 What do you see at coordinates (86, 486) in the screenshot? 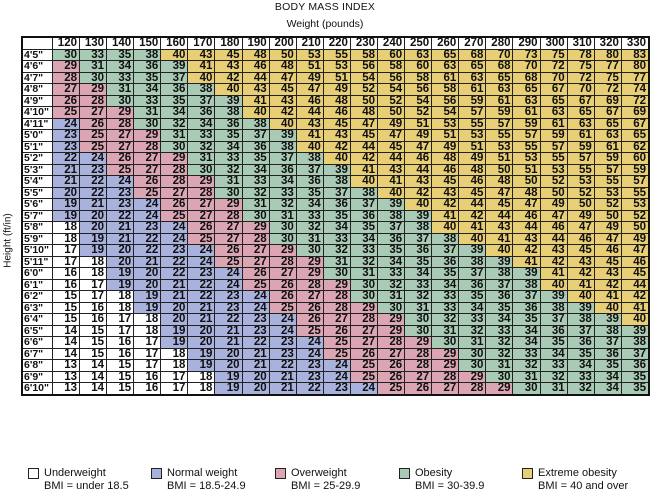
I see `legend-range: BMI = under 18.5` at bounding box center [86, 486].